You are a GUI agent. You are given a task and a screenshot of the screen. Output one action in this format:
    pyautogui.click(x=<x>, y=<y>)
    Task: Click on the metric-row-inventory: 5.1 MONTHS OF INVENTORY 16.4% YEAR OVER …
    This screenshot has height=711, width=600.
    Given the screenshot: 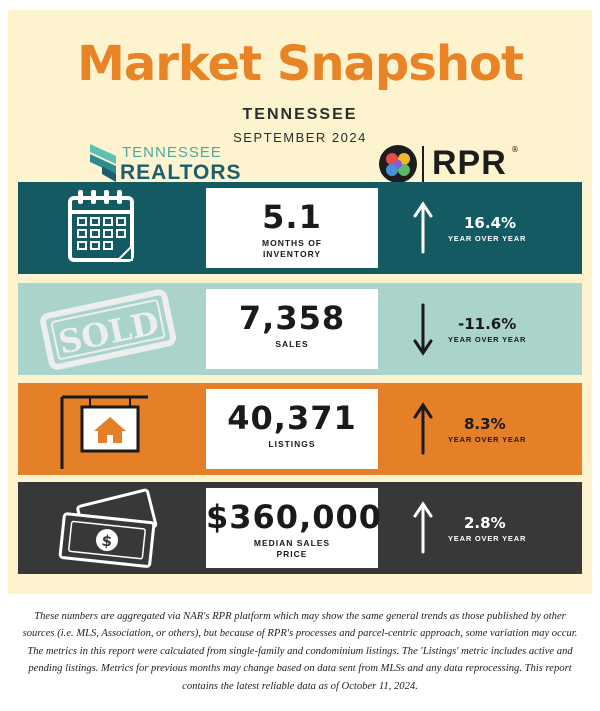 What is the action you would take?
    pyautogui.click(x=300, y=228)
    